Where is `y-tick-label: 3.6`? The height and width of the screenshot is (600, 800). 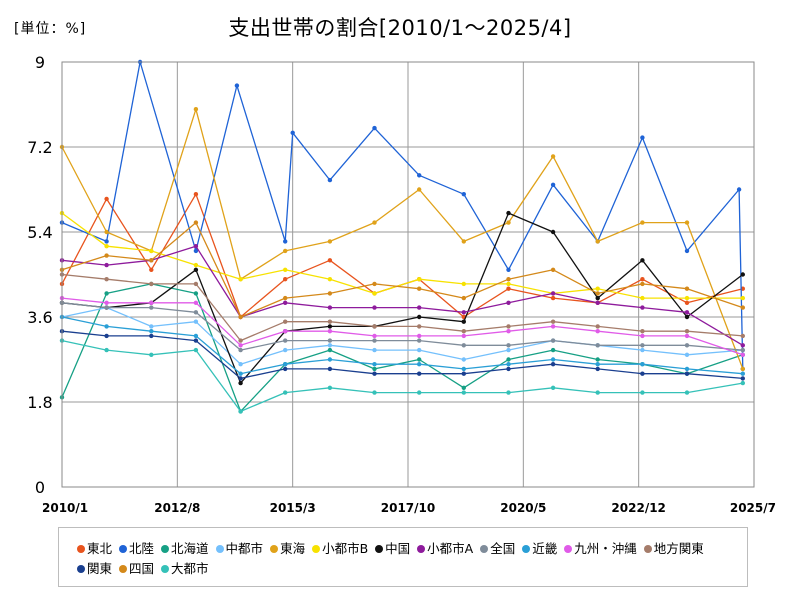
y-tick-label: 3.6 is located at coordinates (39, 317).